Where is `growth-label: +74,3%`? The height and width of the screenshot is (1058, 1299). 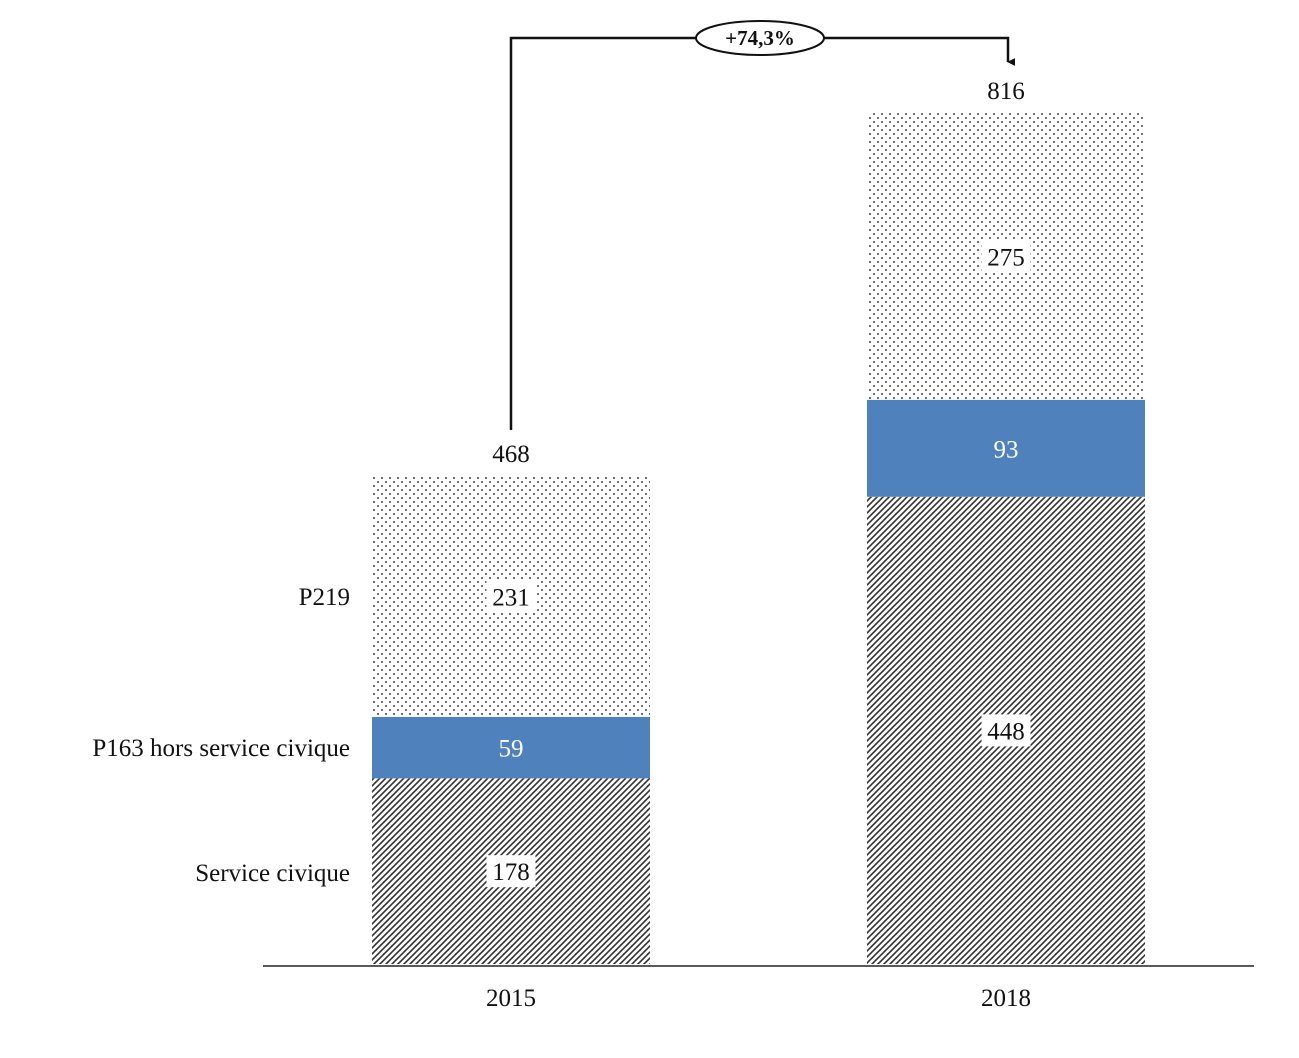 growth-label: +74,3% is located at coordinates (760, 38).